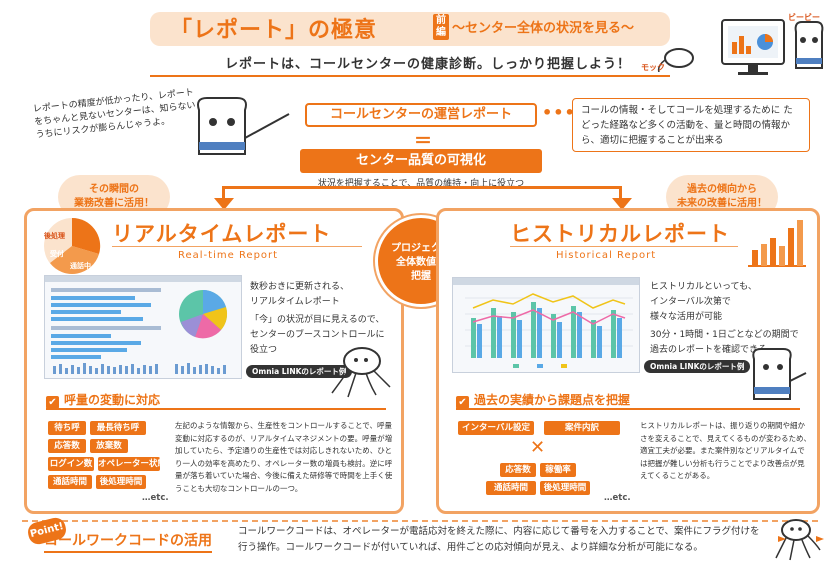  What do you see at coordinates (779, 374) in the screenshot?
I see `bear-holding-chart-illustration` at bounding box center [779, 374].